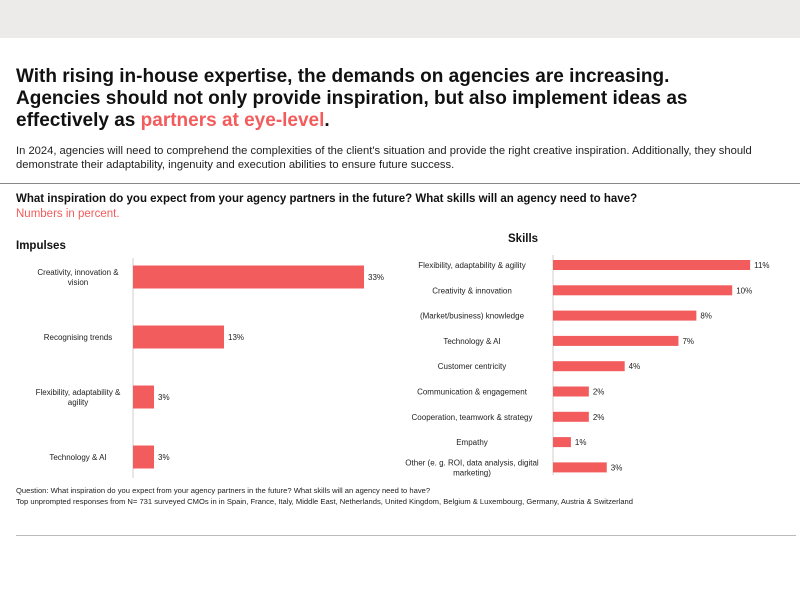  Describe the element at coordinates (471, 341) in the screenshot. I see `skills-category-label: Technology & AI` at that location.